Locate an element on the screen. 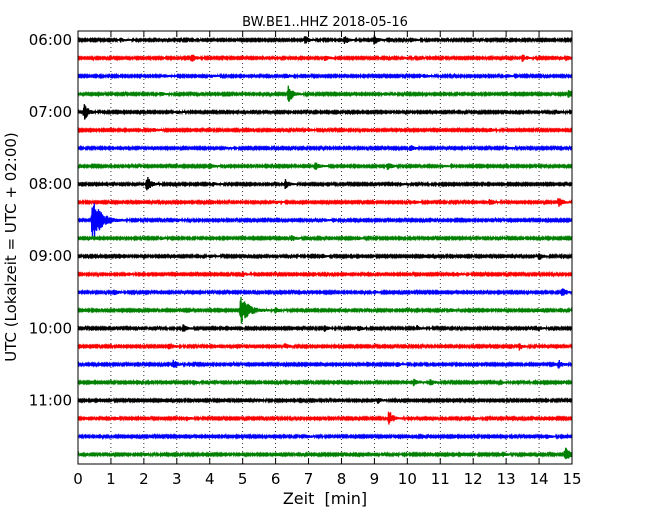  x-tick-label-14: 14 is located at coordinates (539, 479).